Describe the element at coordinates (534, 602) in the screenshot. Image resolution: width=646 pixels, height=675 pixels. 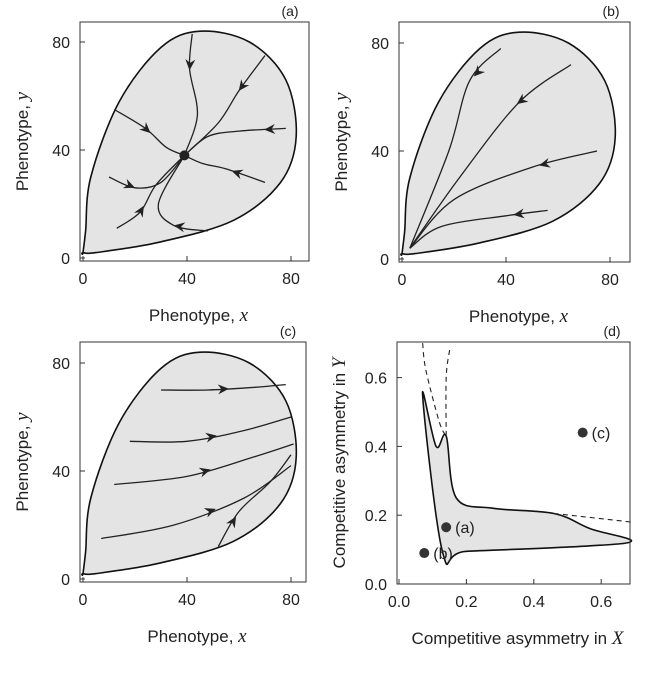
I see `x-tick-label: 0.4` at that location.